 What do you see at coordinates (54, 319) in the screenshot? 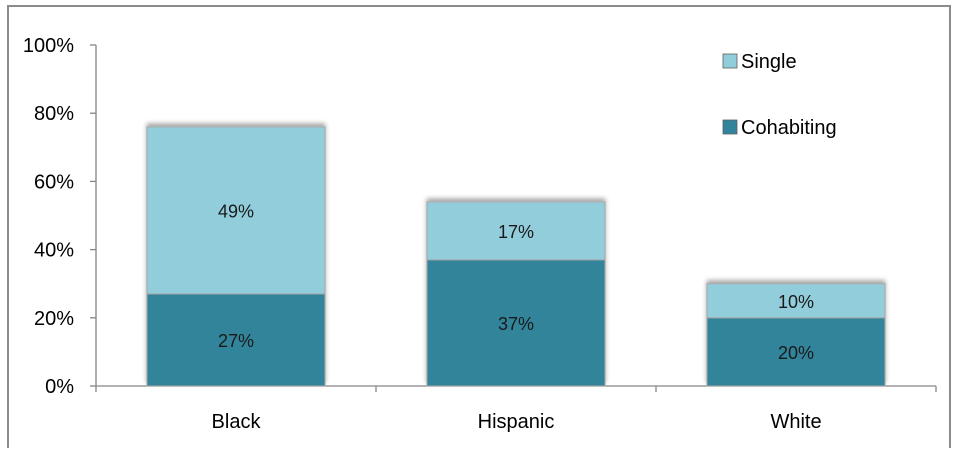
I see `y-tick-label: 20%` at bounding box center [54, 319].